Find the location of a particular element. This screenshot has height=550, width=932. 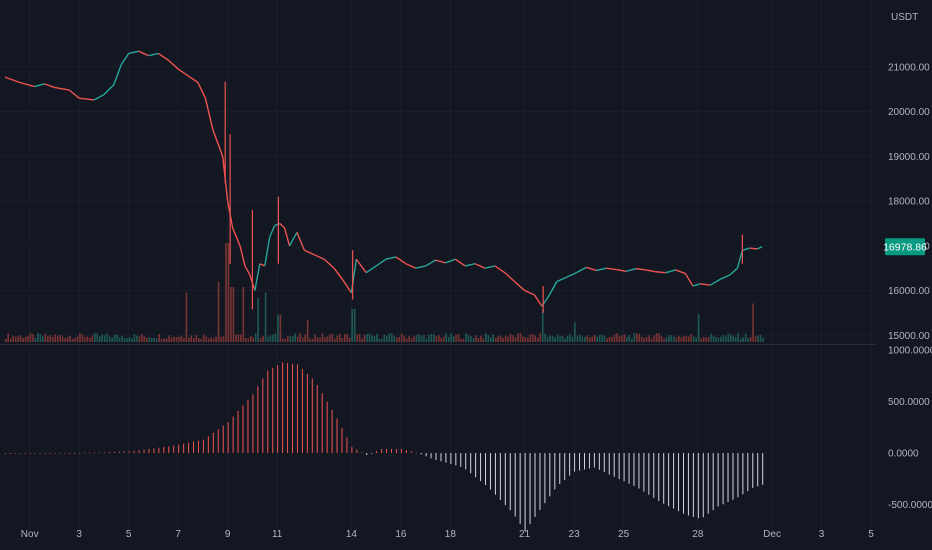

time-axis: Nov 3 5 7 9 11 14 16 18 21 23 25 28 Dec 3 5 is located at coordinates (447, 534).